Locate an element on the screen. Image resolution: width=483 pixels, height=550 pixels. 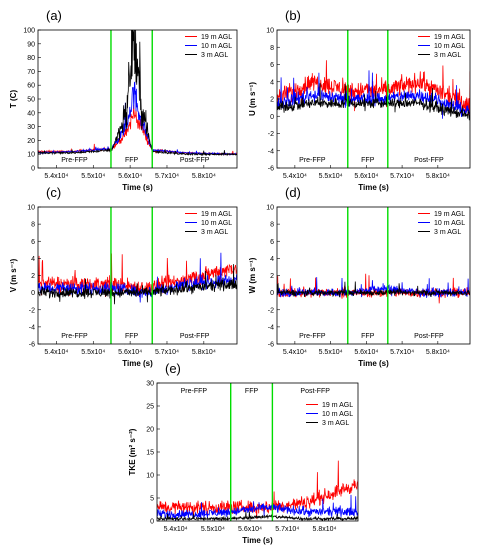
y-tick-label: 5 is located at coordinates (152, 499).